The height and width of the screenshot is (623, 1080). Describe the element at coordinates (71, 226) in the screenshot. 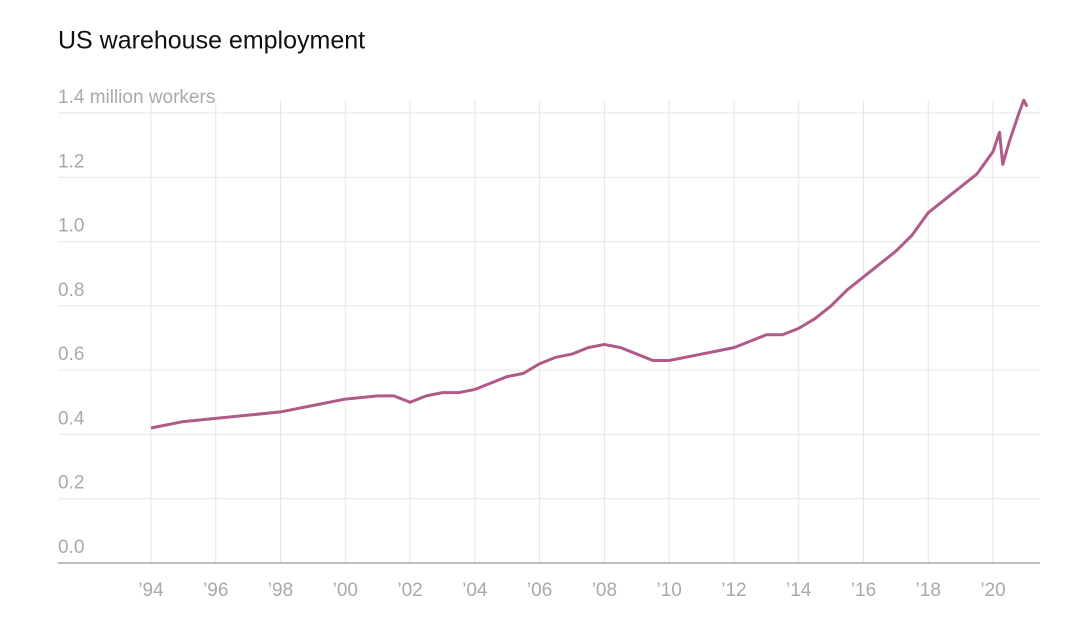

I see `y-tick-label: 1.0` at that location.